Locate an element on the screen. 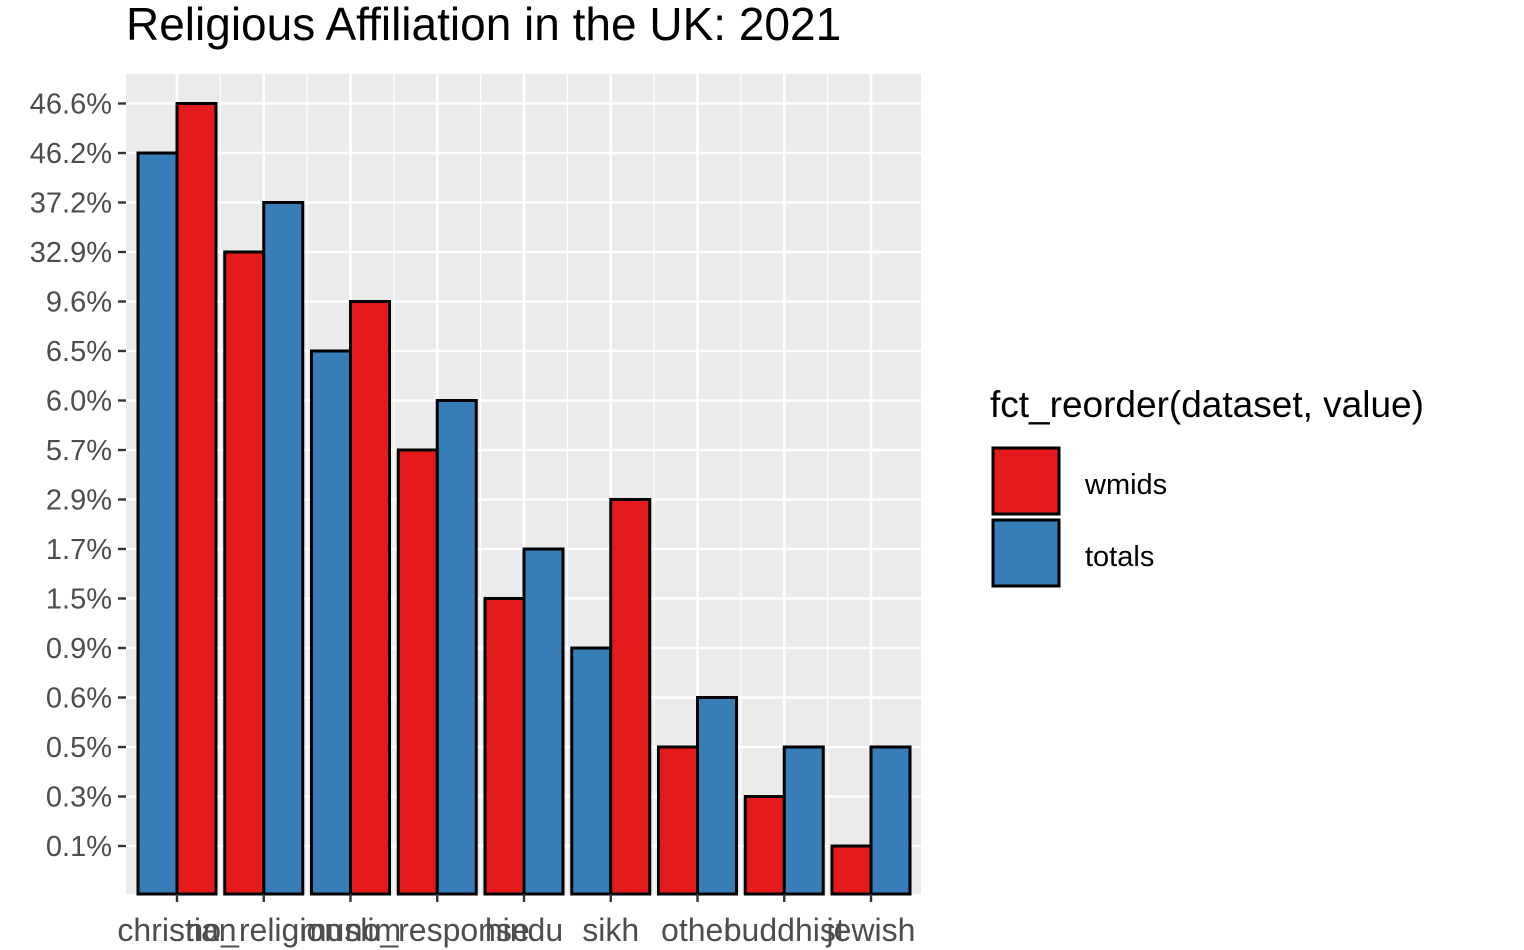 This screenshot has height=950, width=1524. y-tick-label: 2.9% is located at coordinates (79, 501).